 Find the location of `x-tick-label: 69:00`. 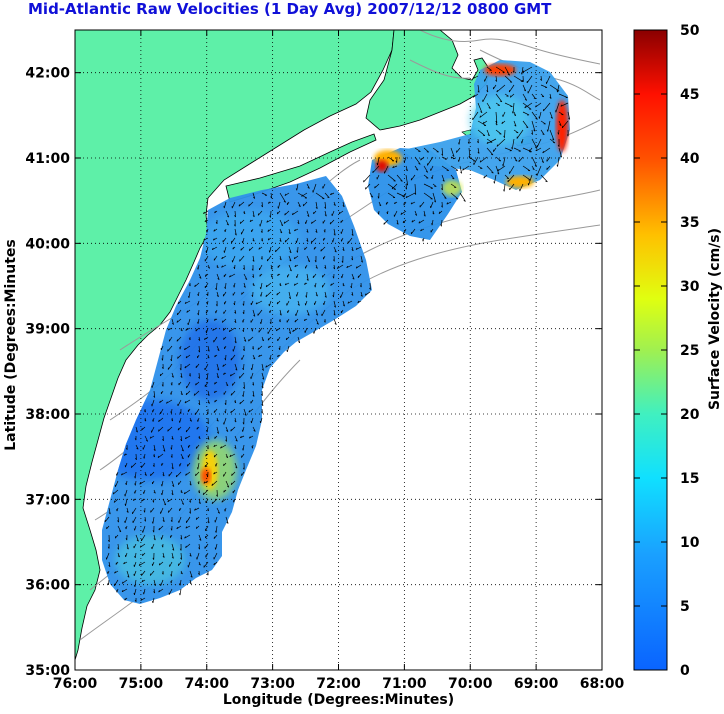

x-tick-label: 69:00 is located at coordinates (536, 684).